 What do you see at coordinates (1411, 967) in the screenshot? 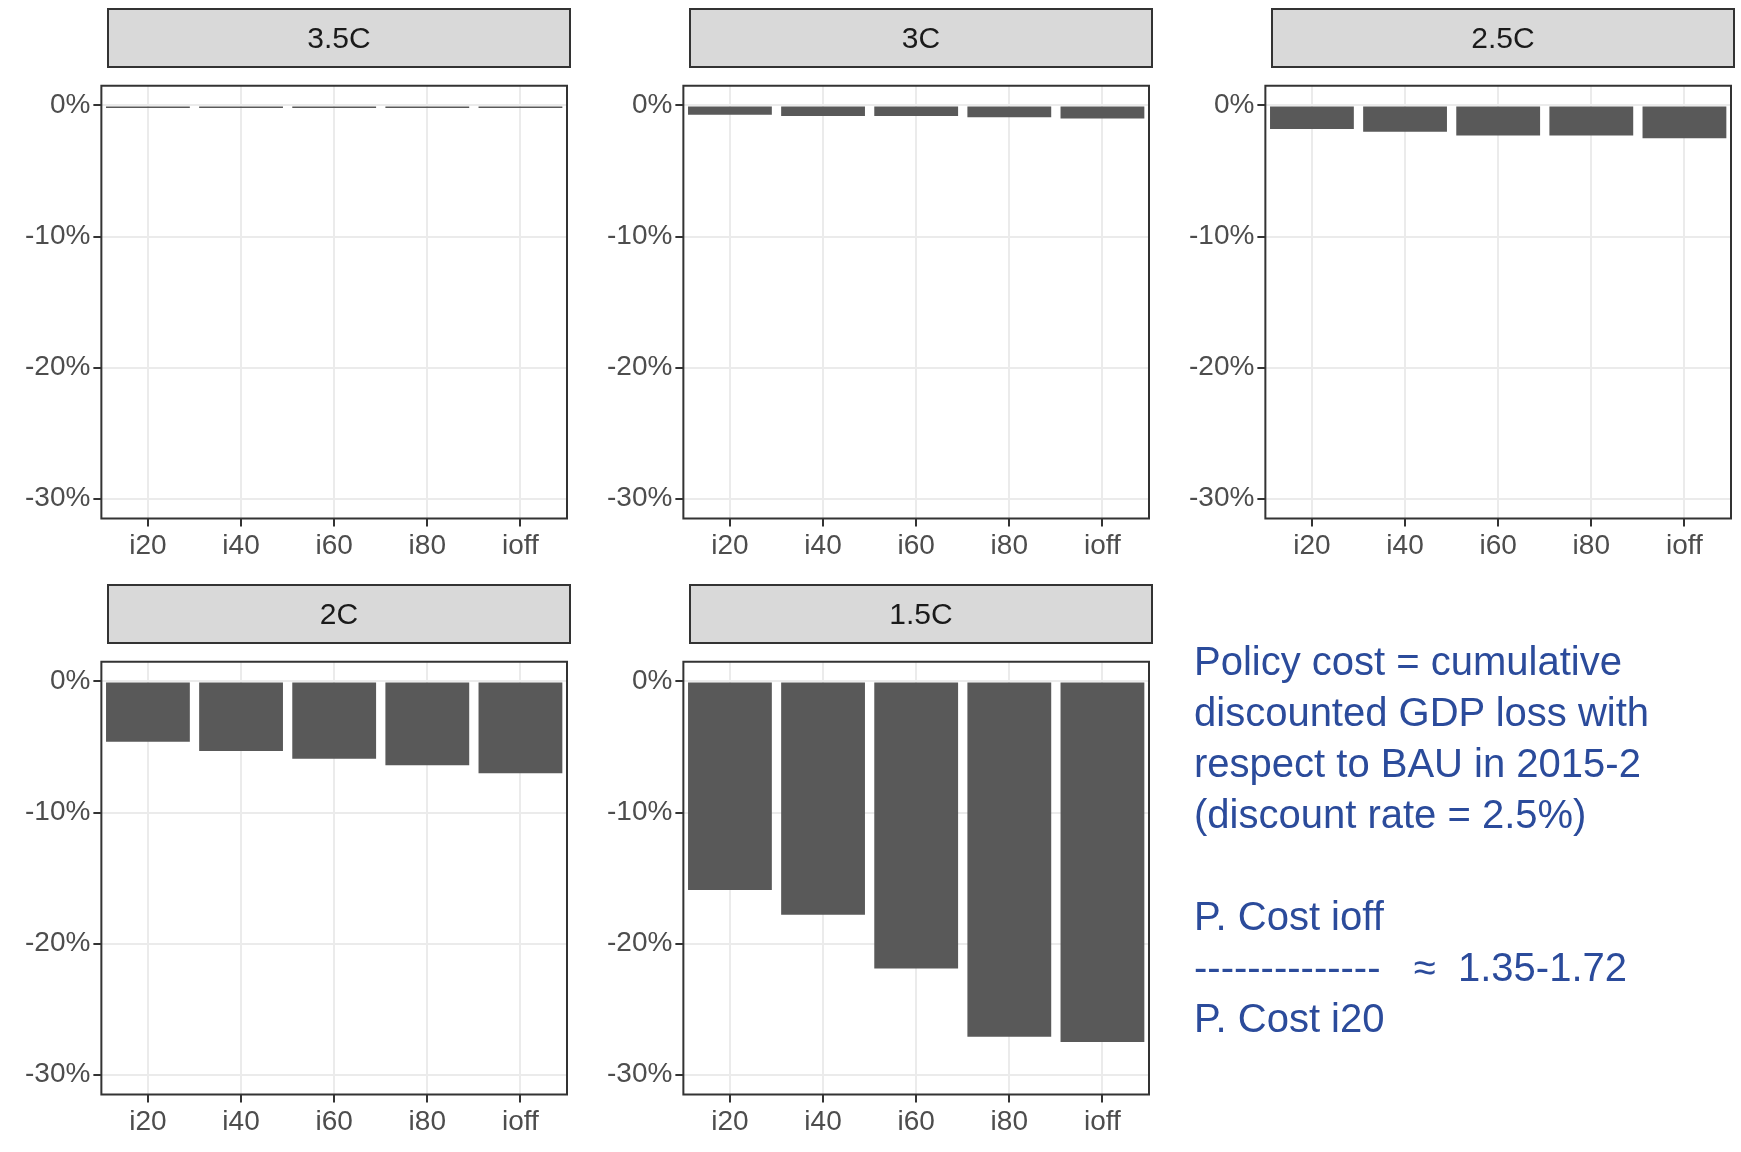
I see `text: P. Cost ioff -------------- ≈ 1.35-1.72 P. Cost i20` at bounding box center [1411, 967].